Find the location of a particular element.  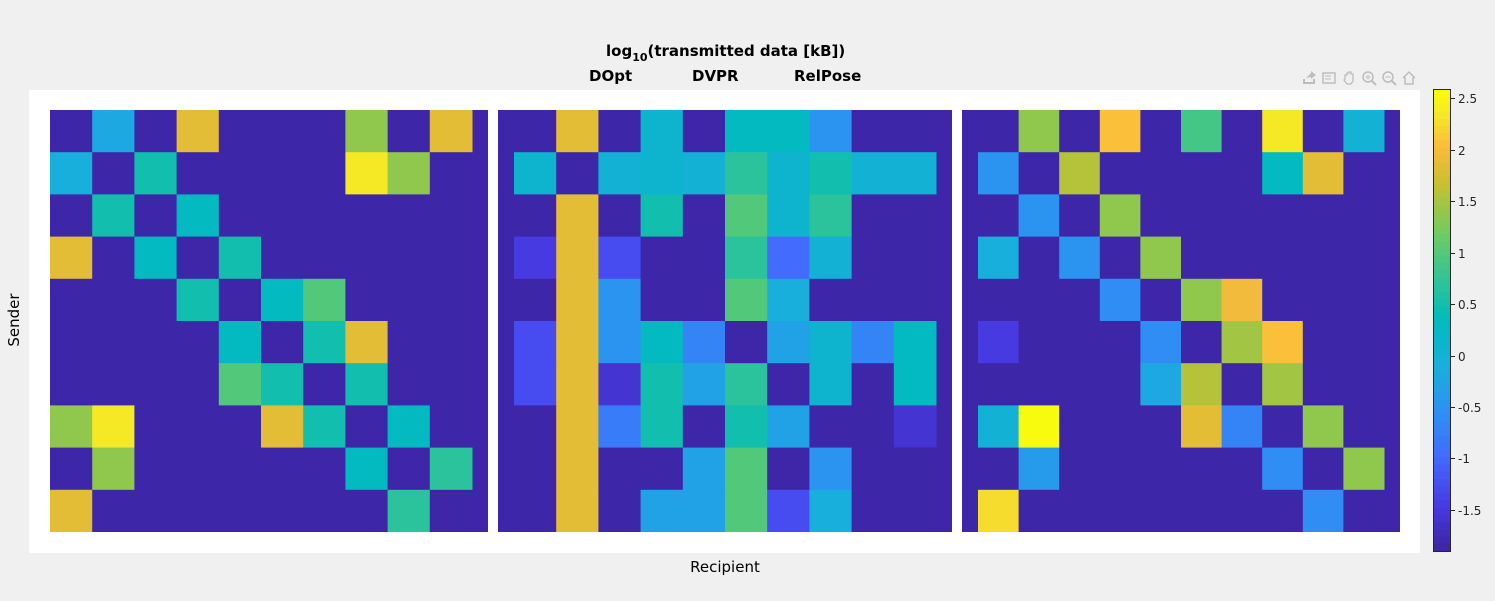

title-main: log is located at coordinates (619, 51).